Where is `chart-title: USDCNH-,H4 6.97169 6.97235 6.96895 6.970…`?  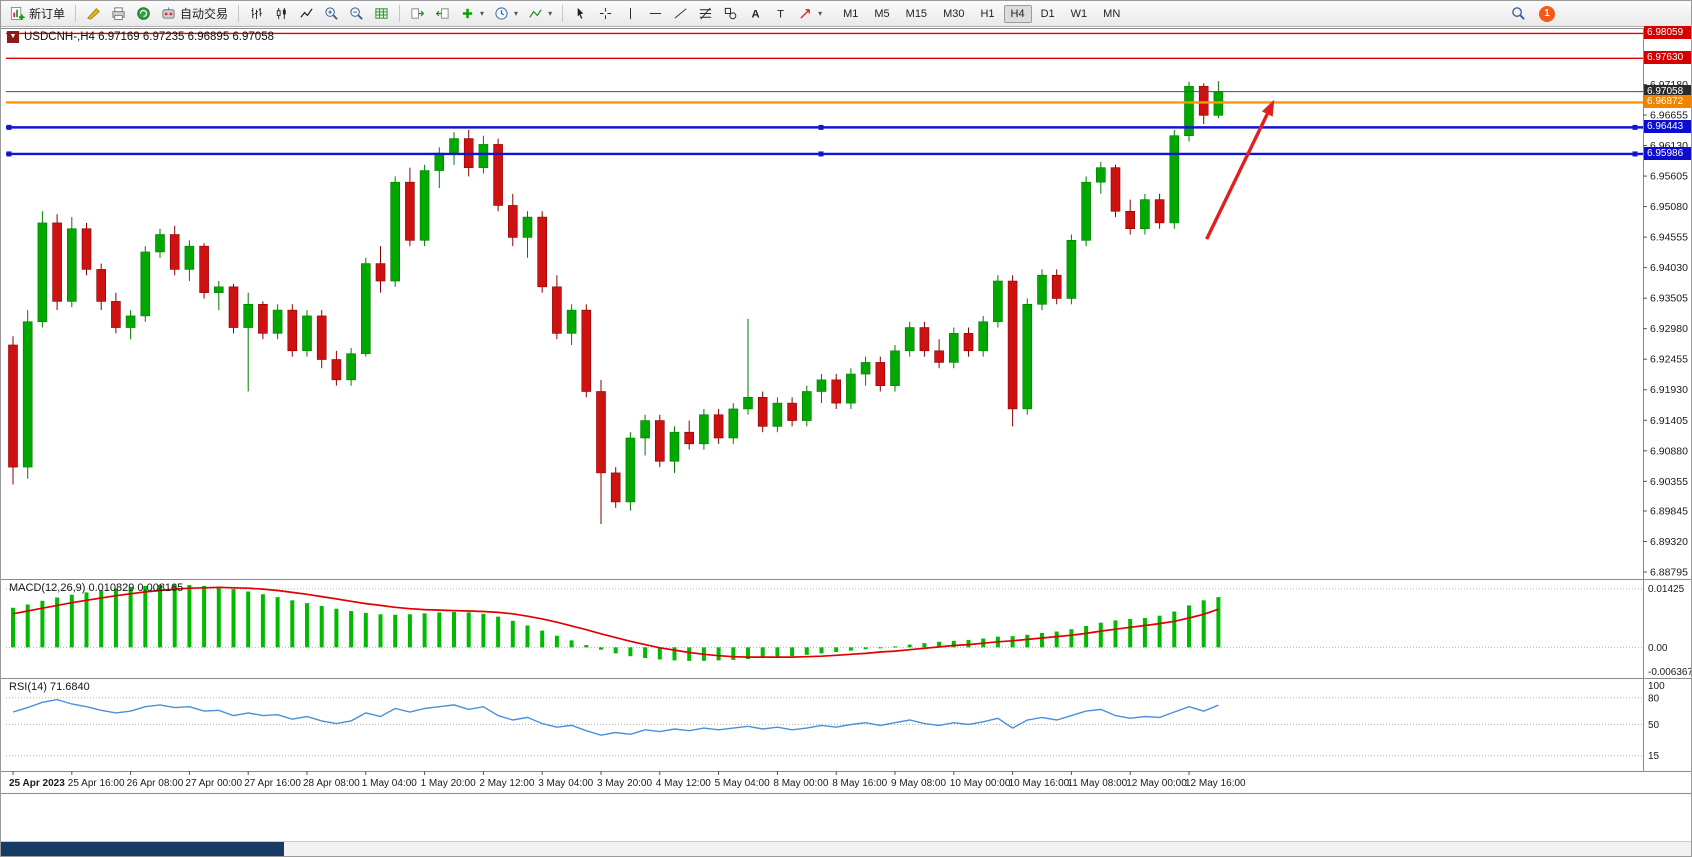
chart-title: USDCNH-,H4 6.97169 6.97235 6.96895 6.970… is located at coordinates (149, 37).